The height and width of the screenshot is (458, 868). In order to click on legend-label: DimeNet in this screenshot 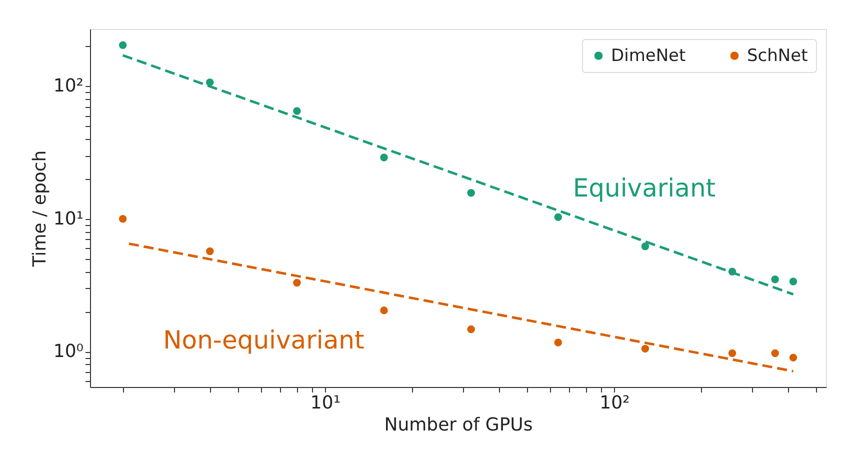, I will do `click(648, 56)`.